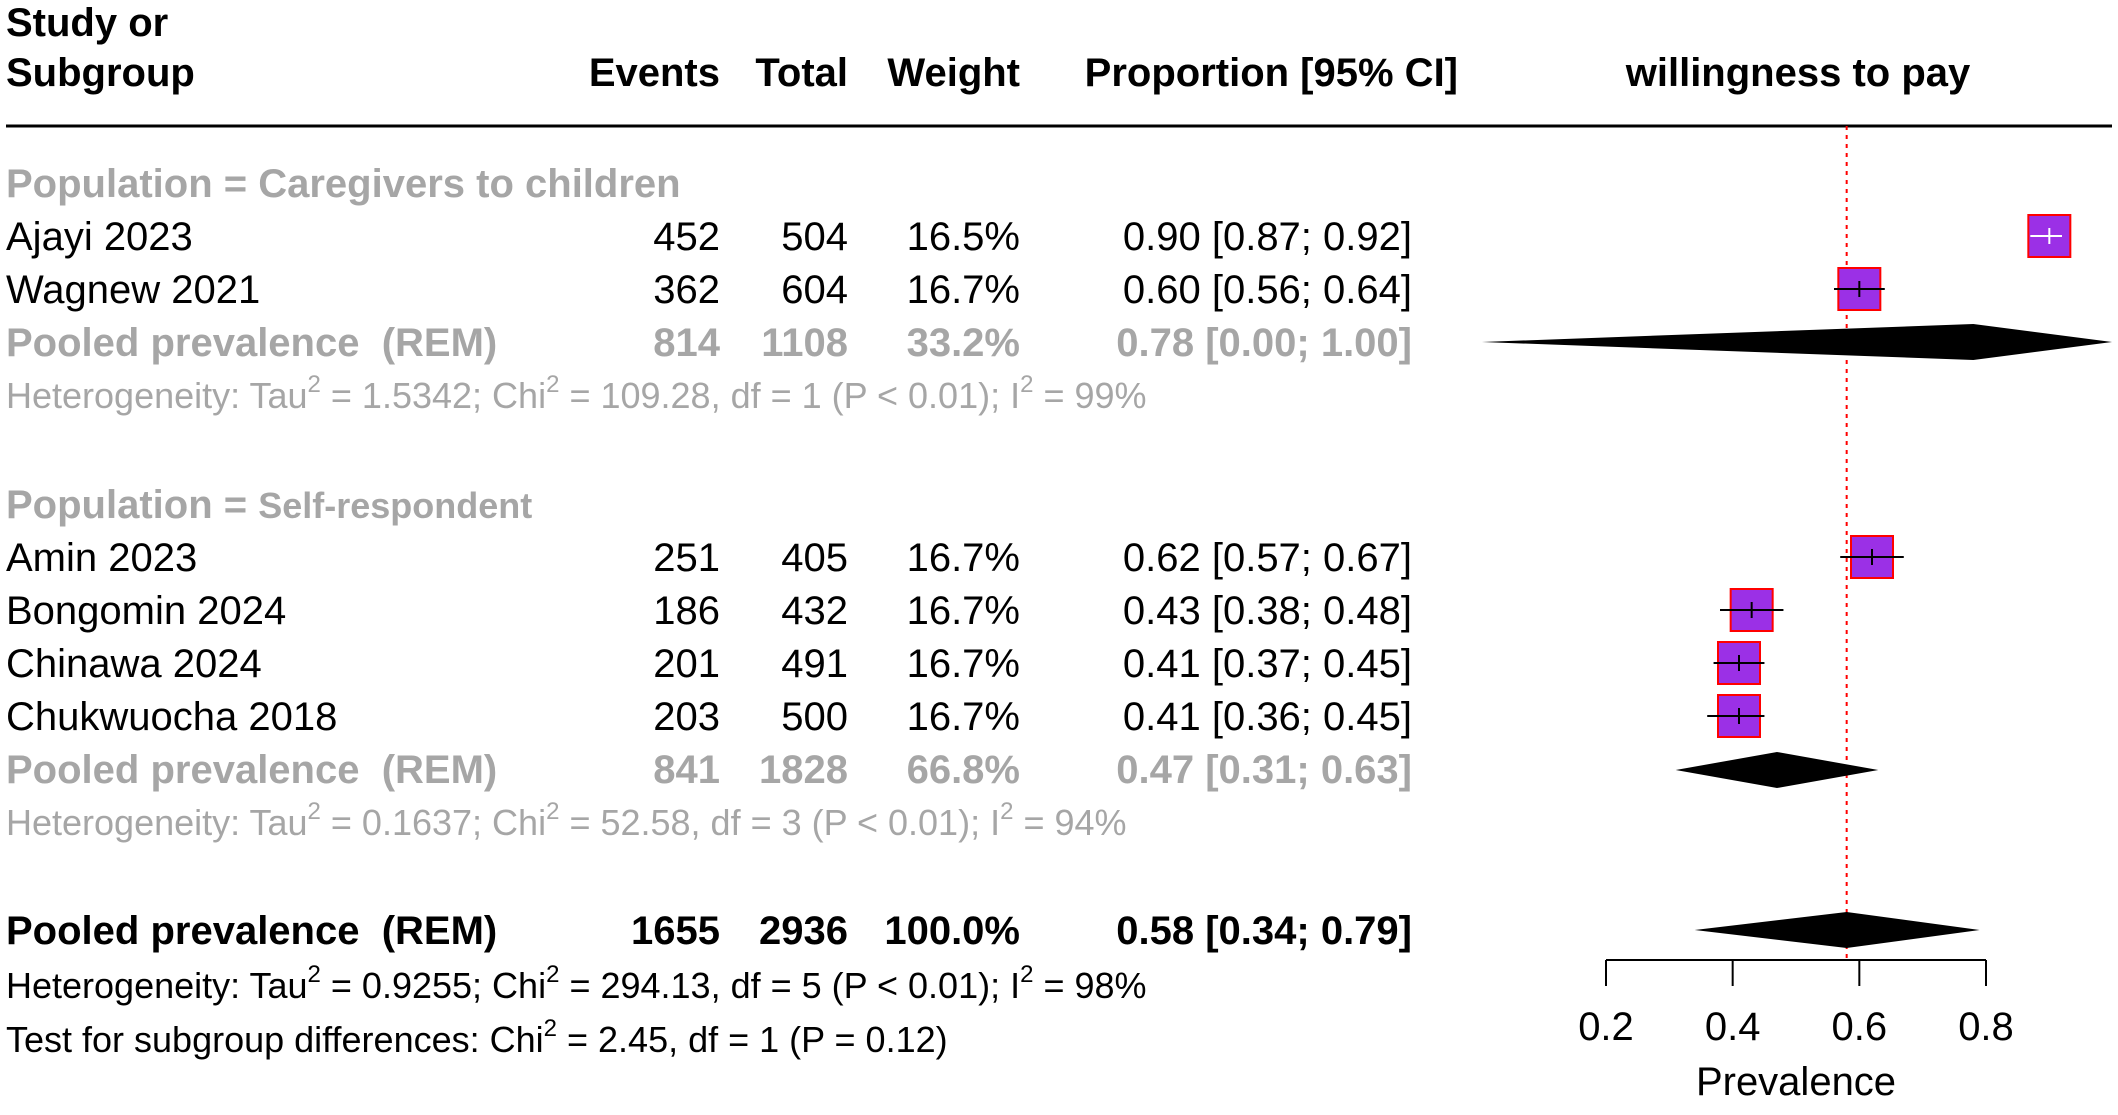 Image resolution: width=2118 pixels, height=1115 pixels. I want to click on x-tick-label: 0.8, so click(1986, 1027).